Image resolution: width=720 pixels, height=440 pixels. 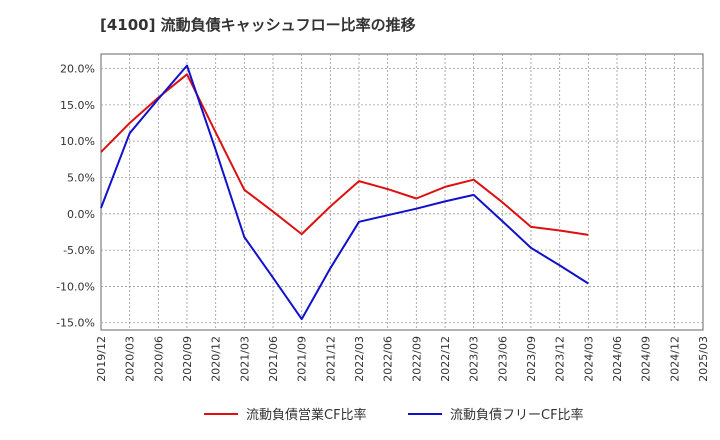 I want to click on y-tick-label: 5.0%, so click(x=81, y=177).